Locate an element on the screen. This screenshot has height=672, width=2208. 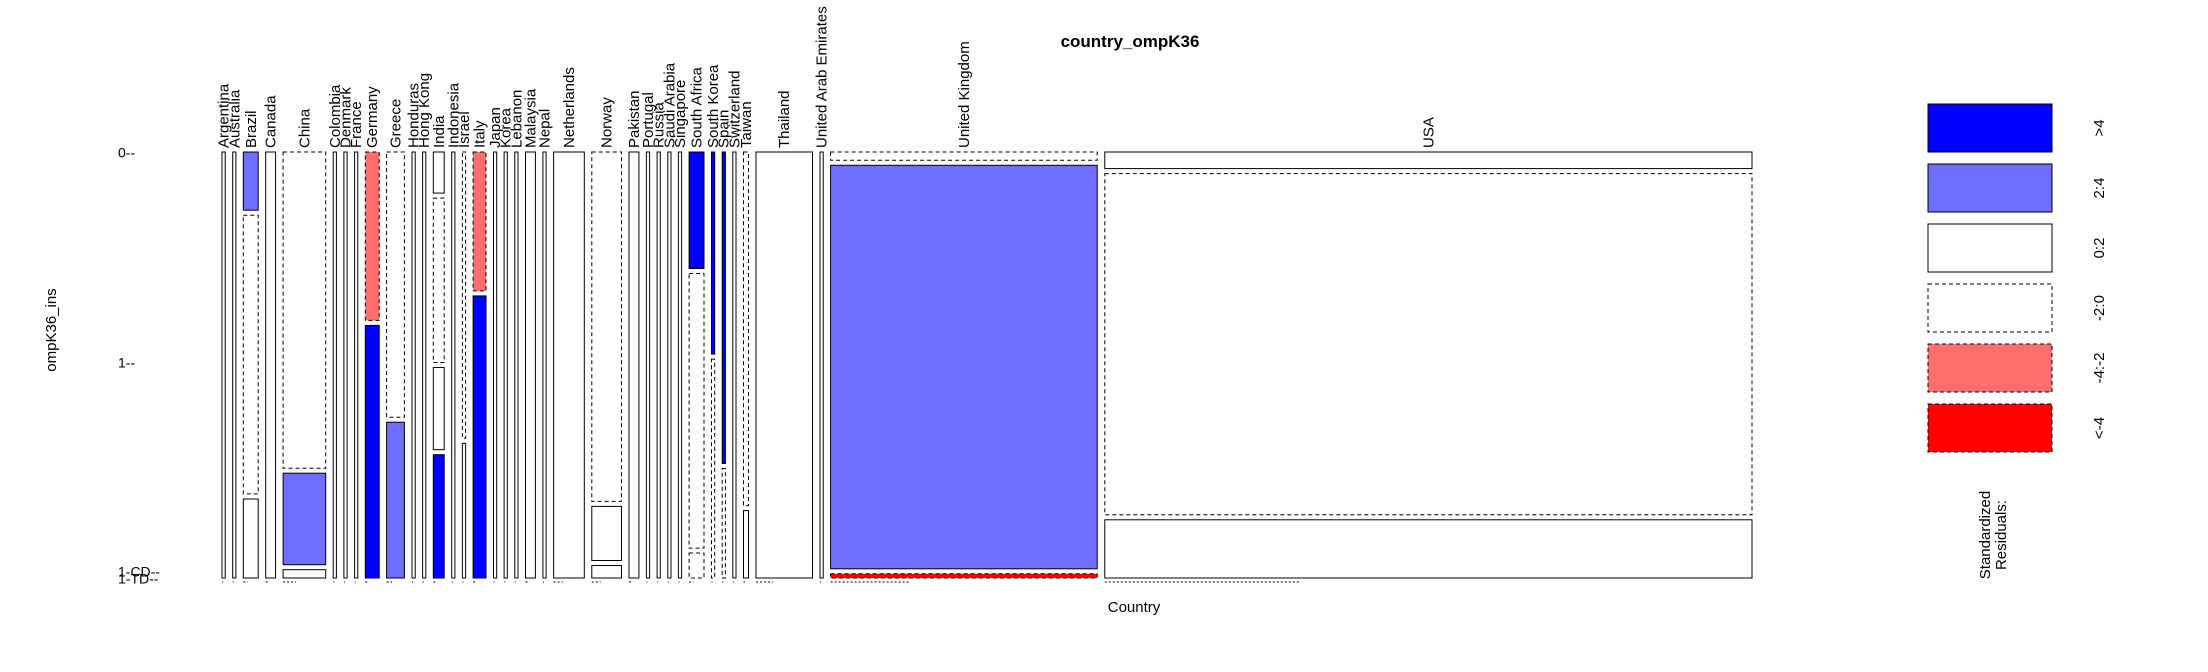
legend-label: <-4 is located at coordinates (2099, 428).